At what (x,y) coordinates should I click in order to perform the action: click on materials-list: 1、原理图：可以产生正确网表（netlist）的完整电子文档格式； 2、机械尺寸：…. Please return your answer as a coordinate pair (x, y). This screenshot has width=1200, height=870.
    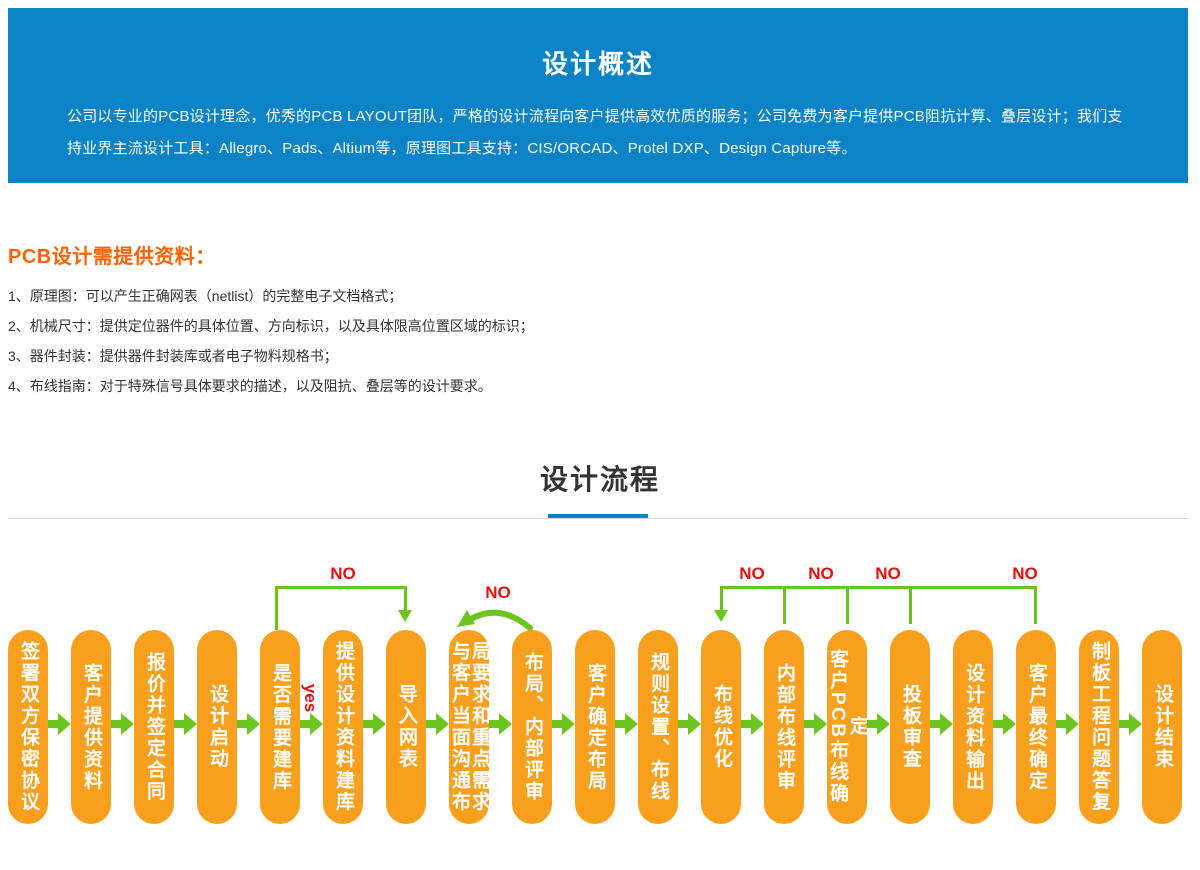
    Looking at the image, I should click on (598, 341).